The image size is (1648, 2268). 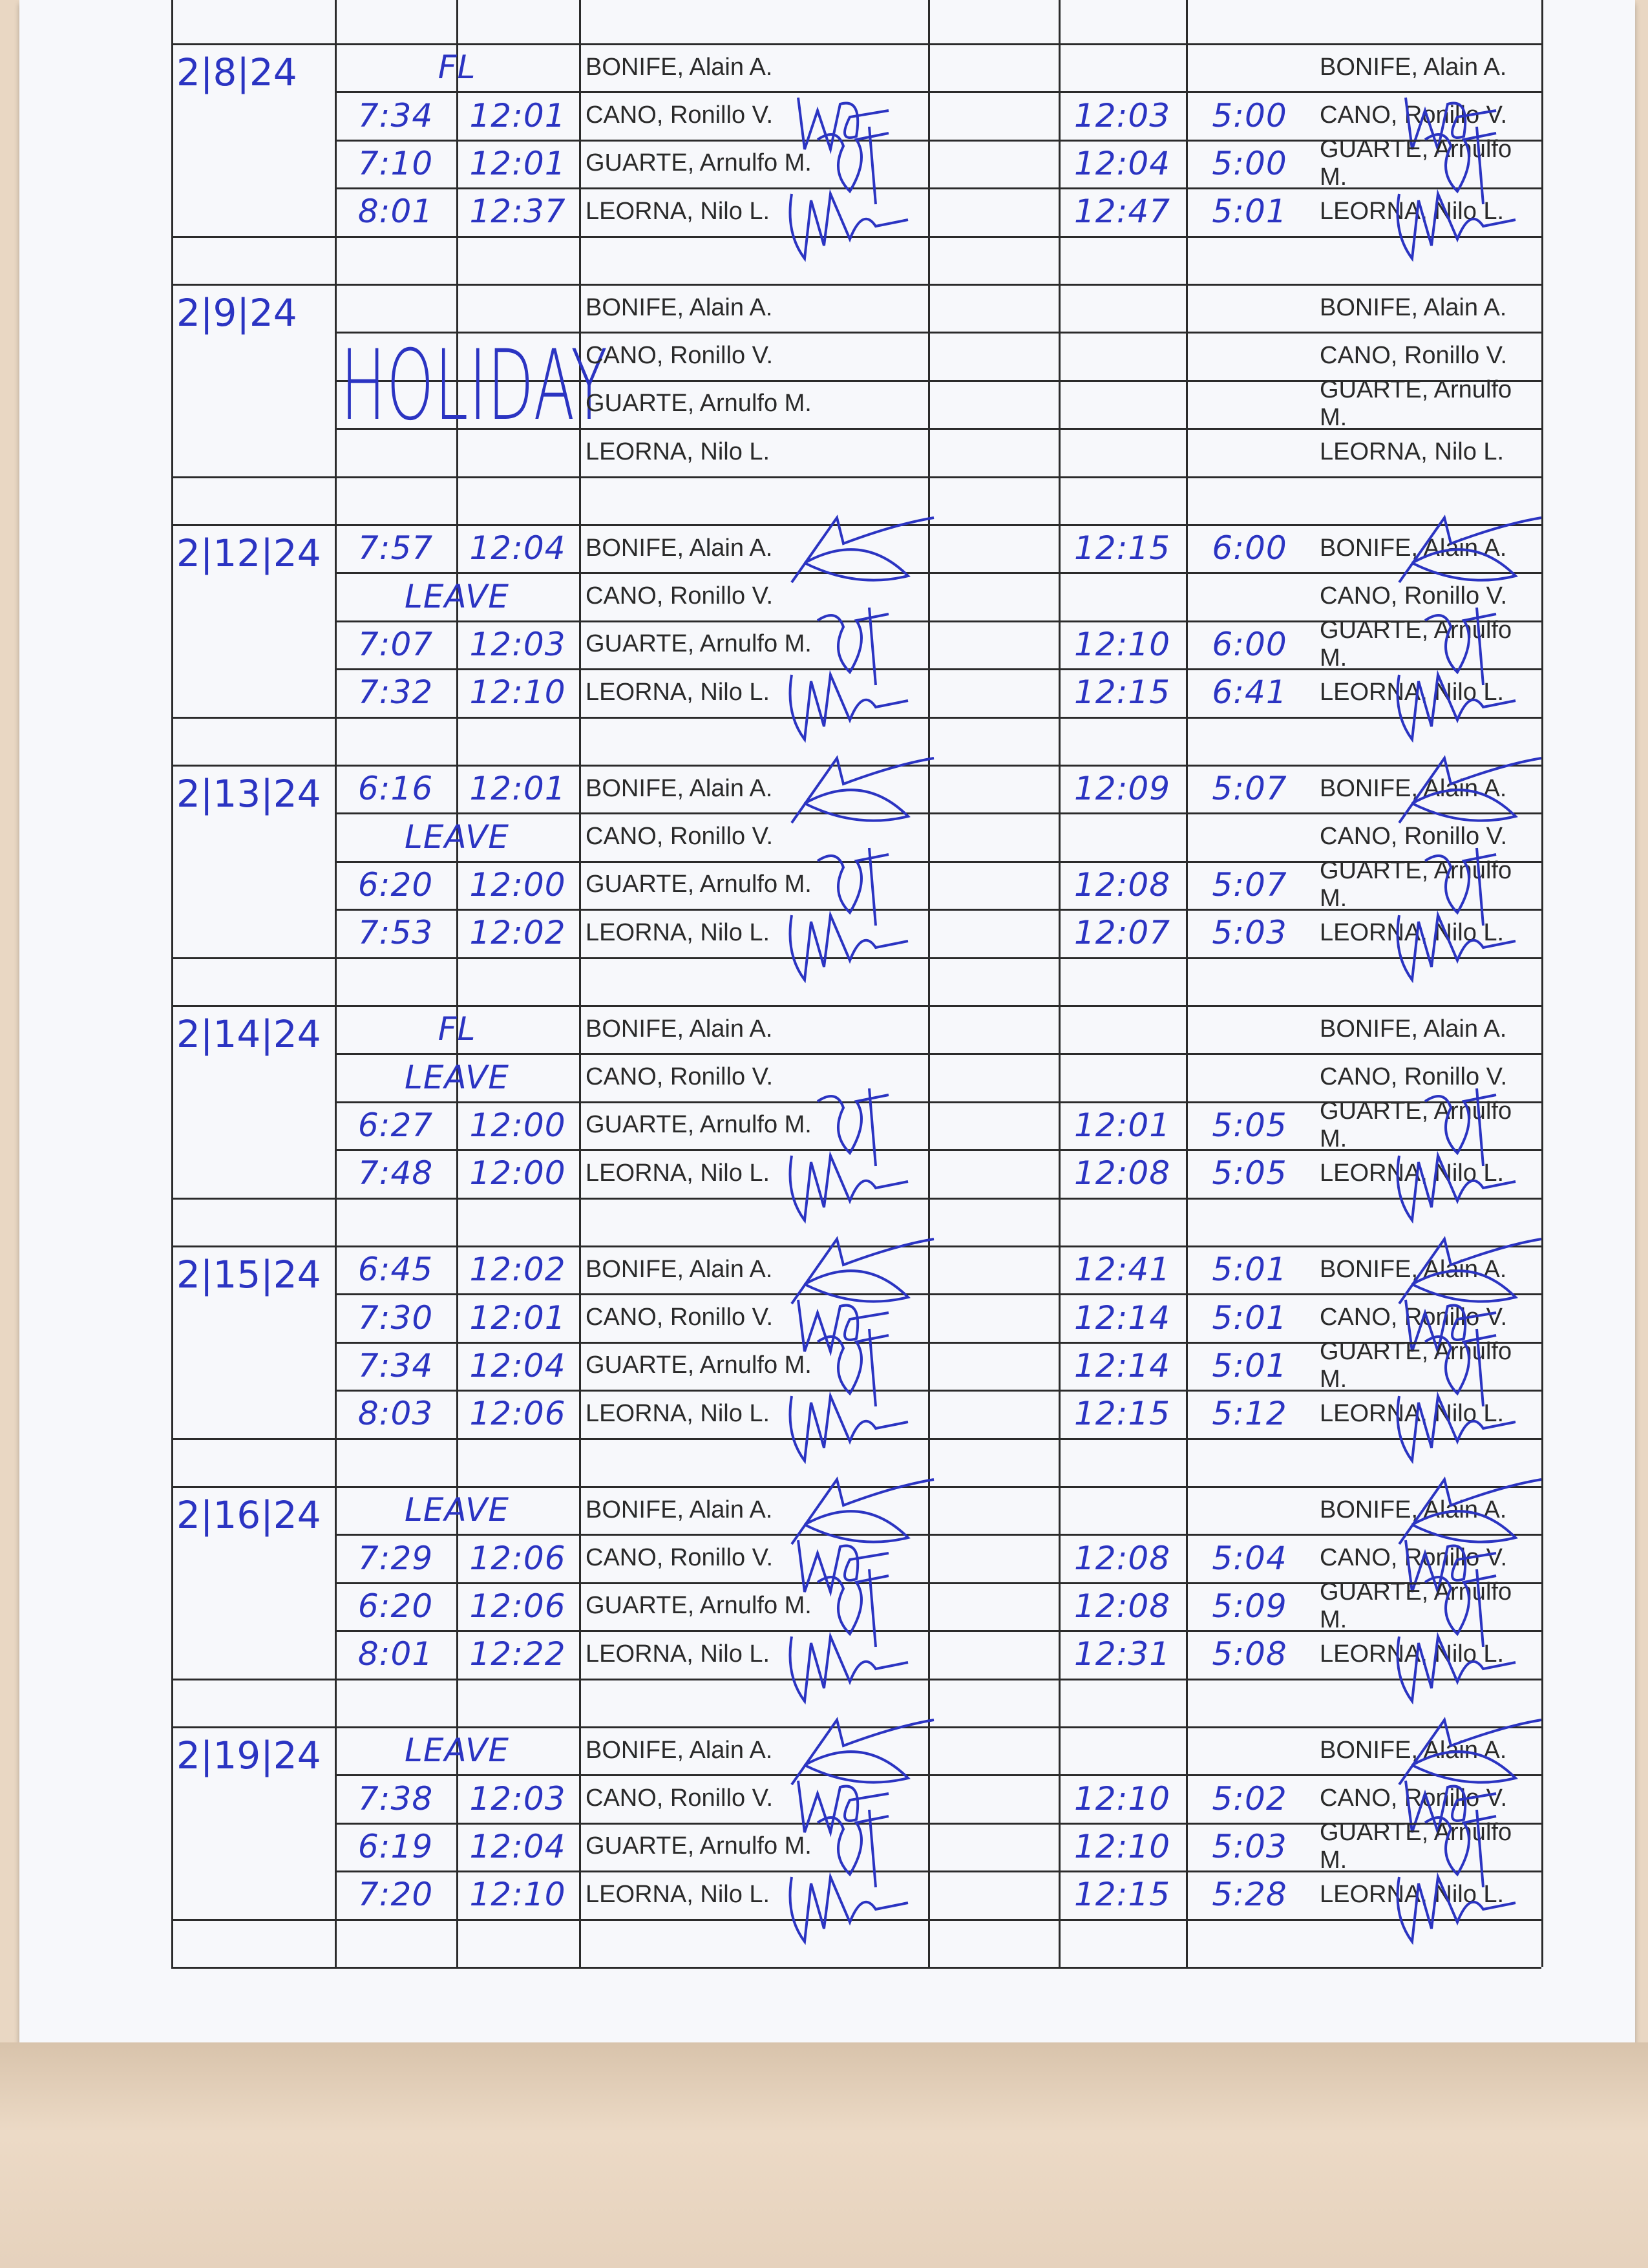 What do you see at coordinates (248, 1514) in the screenshot?
I see `date-label: 2|16|24` at bounding box center [248, 1514].